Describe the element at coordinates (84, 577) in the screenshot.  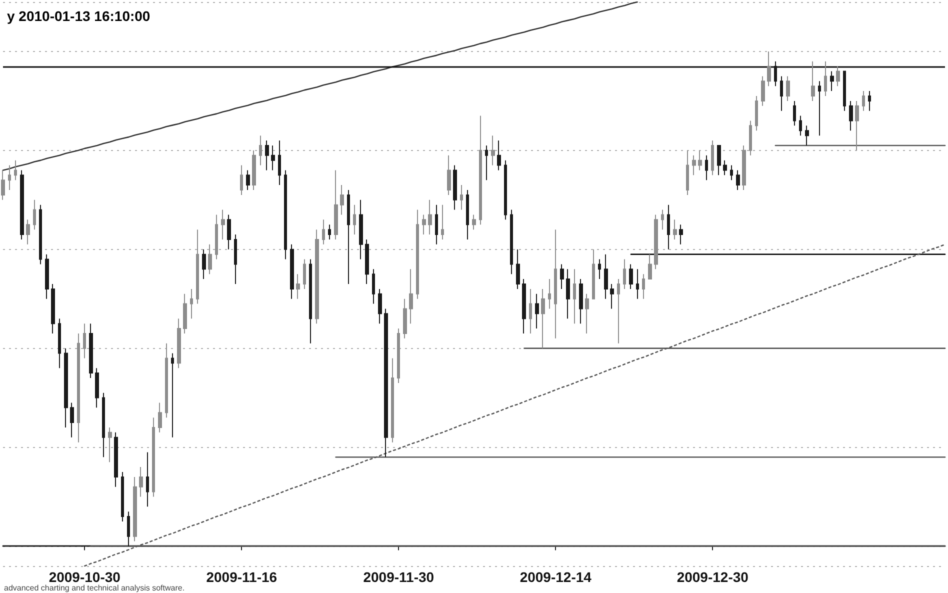
I see `x-tick-label: 2009-10-30` at that location.